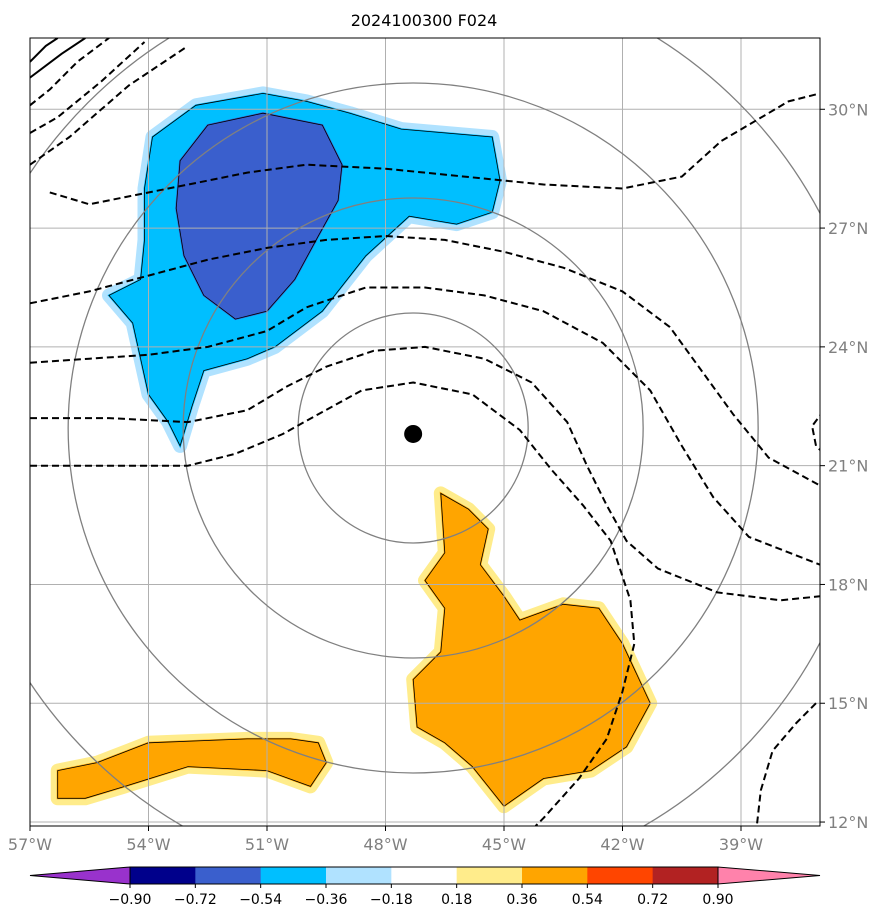  I want to click on colorbar-label-8: 0.72, so click(652, 900).